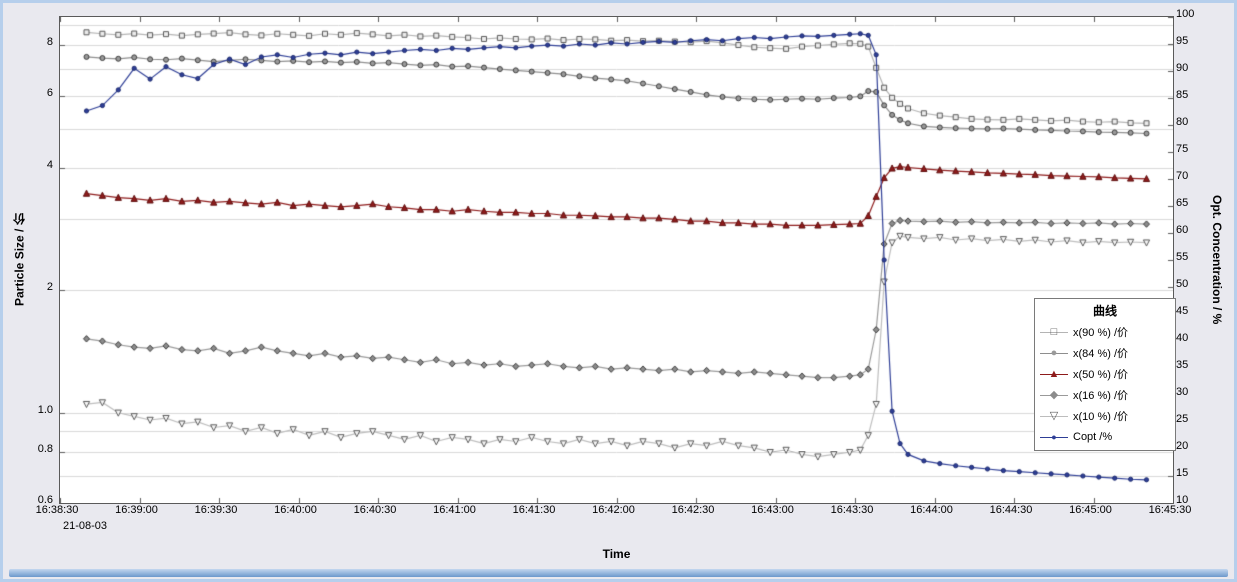 The height and width of the screenshot is (582, 1237). What do you see at coordinates (1182, 419) in the screenshot?
I see `right-axis-tick-label: 25` at bounding box center [1182, 419].